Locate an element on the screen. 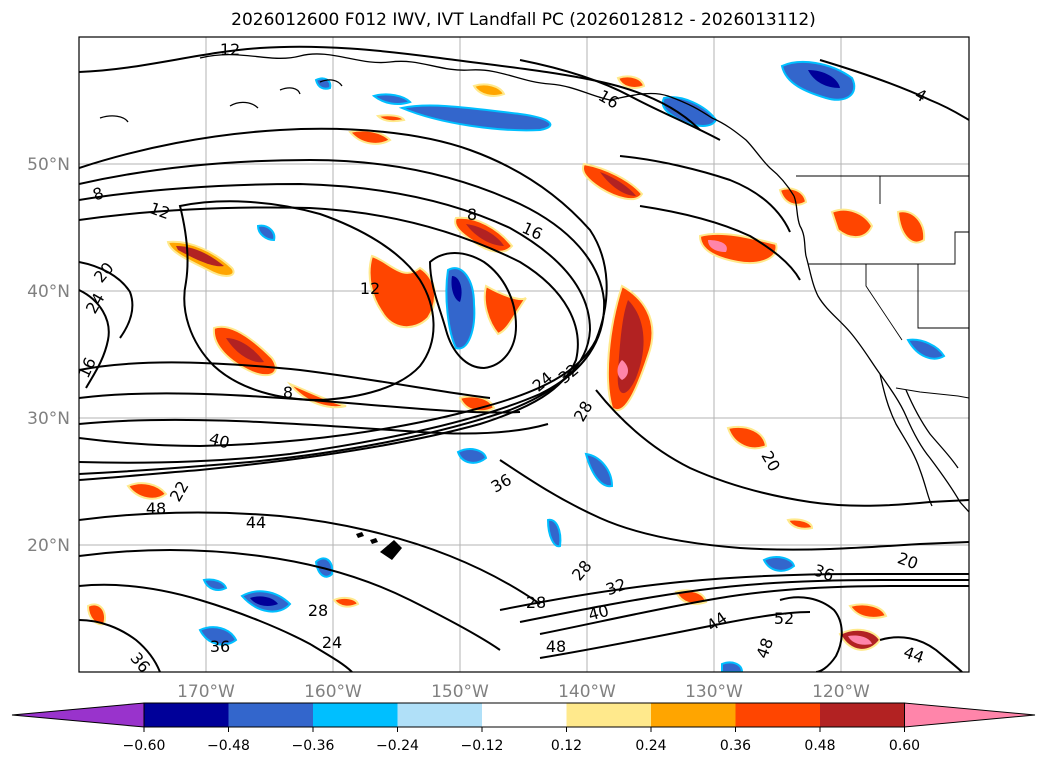 The width and height of the screenshot is (1047, 765). lon-label-130w: 130°W is located at coordinates (714, 692).